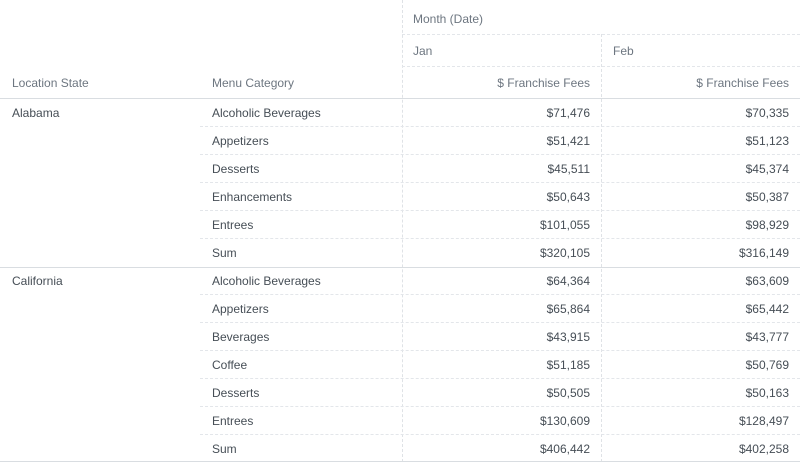 Image resolution: width=800 pixels, height=462 pixels. I want to click on row-header-location-state: Location State, so click(50, 83).